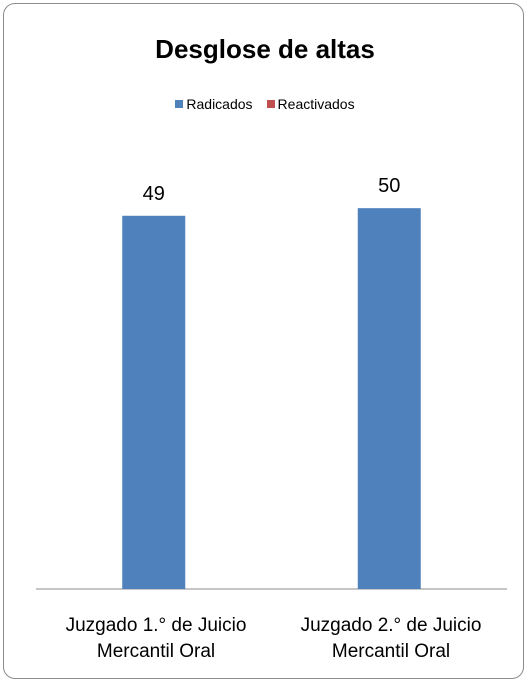 Image resolution: width=530 pixels, height=684 pixels. What do you see at coordinates (316, 104) in the screenshot?
I see `legend-label-reactivados: Reactivados` at bounding box center [316, 104].